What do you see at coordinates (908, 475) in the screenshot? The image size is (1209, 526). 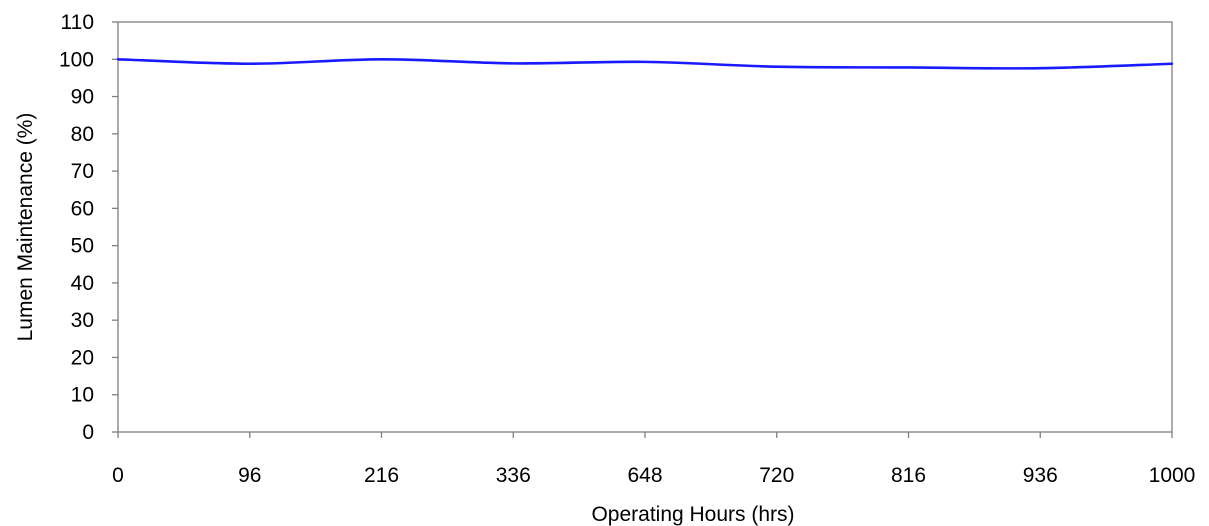 I see `x-tick-label: 816` at bounding box center [908, 475].